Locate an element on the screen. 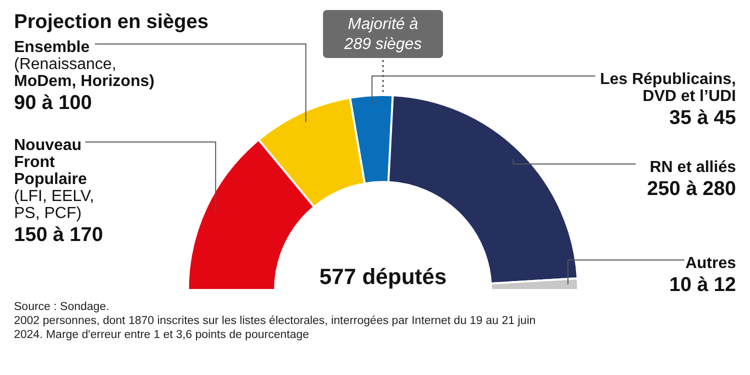 The height and width of the screenshot is (375, 750). text: 2002 personnes, dont 1870 inscrites sur les listes électorales, interrogées par Internet du 19 au 21 juin 2024. Marge d'erreur entre 1 et 3,6 points de pourcentage is located at coordinates (275, 328).